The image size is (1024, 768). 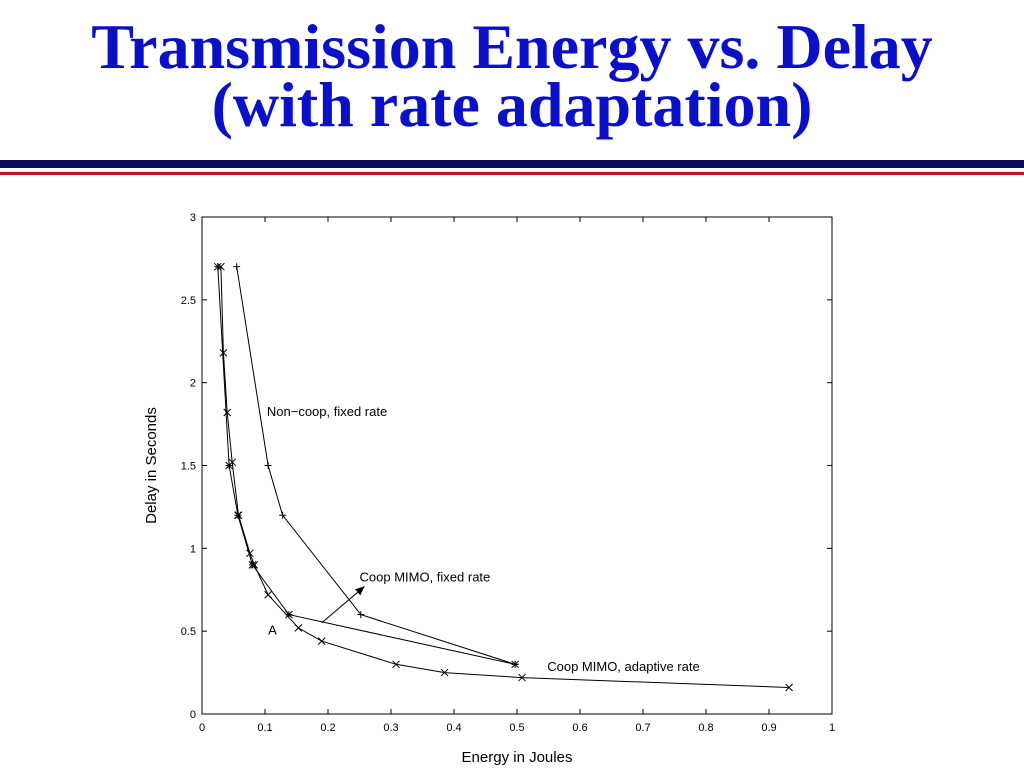 What do you see at coordinates (512, 104) in the screenshot?
I see `slide-title-line-2: (with rate adaptation)` at bounding box center [512, 104].